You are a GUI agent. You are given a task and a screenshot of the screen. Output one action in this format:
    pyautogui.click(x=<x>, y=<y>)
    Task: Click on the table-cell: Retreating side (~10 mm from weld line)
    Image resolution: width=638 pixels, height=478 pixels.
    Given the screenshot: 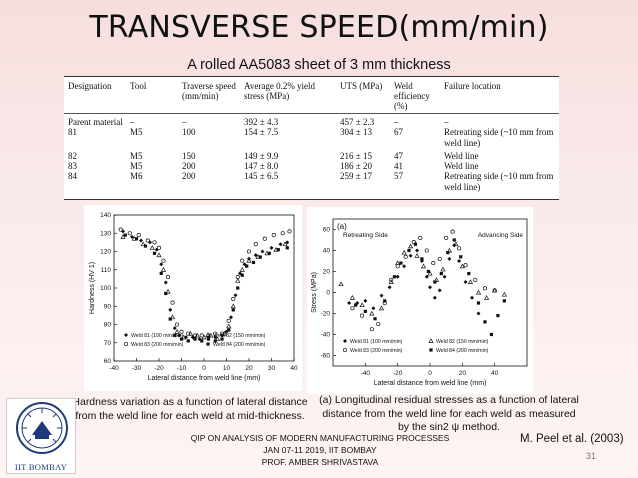 What is the action you would take?
    pyautogui.click(x=499, y=137)
    